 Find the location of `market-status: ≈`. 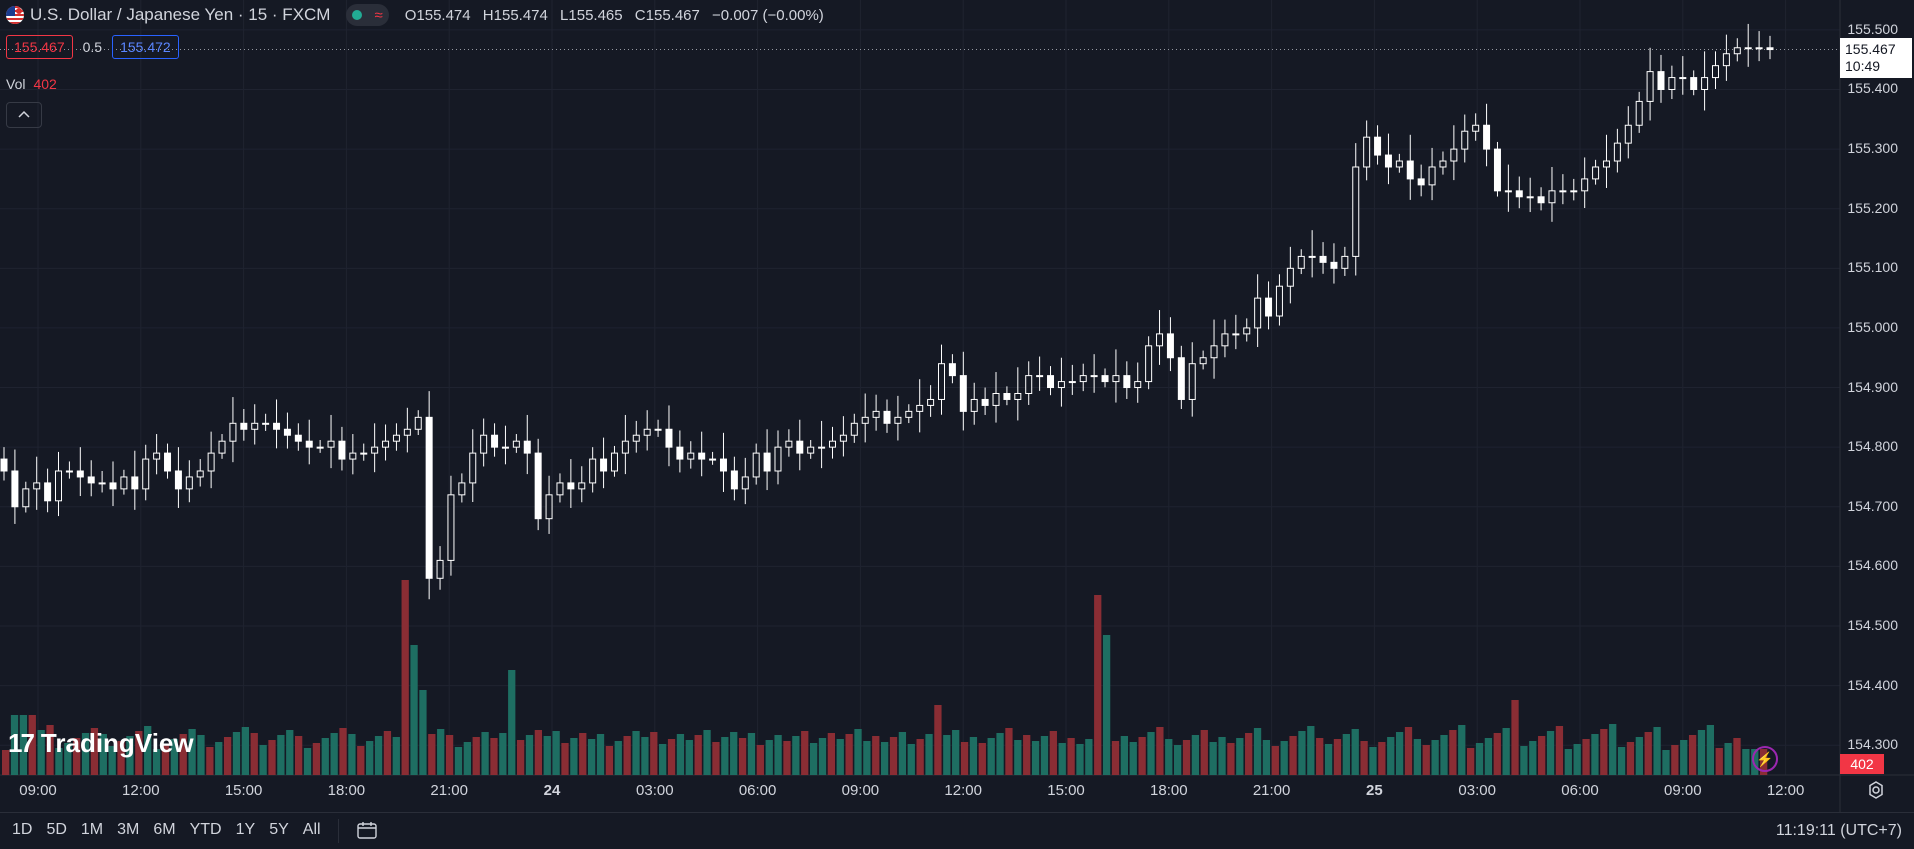

market-status: ≈ is located at coordinates (367, 15).